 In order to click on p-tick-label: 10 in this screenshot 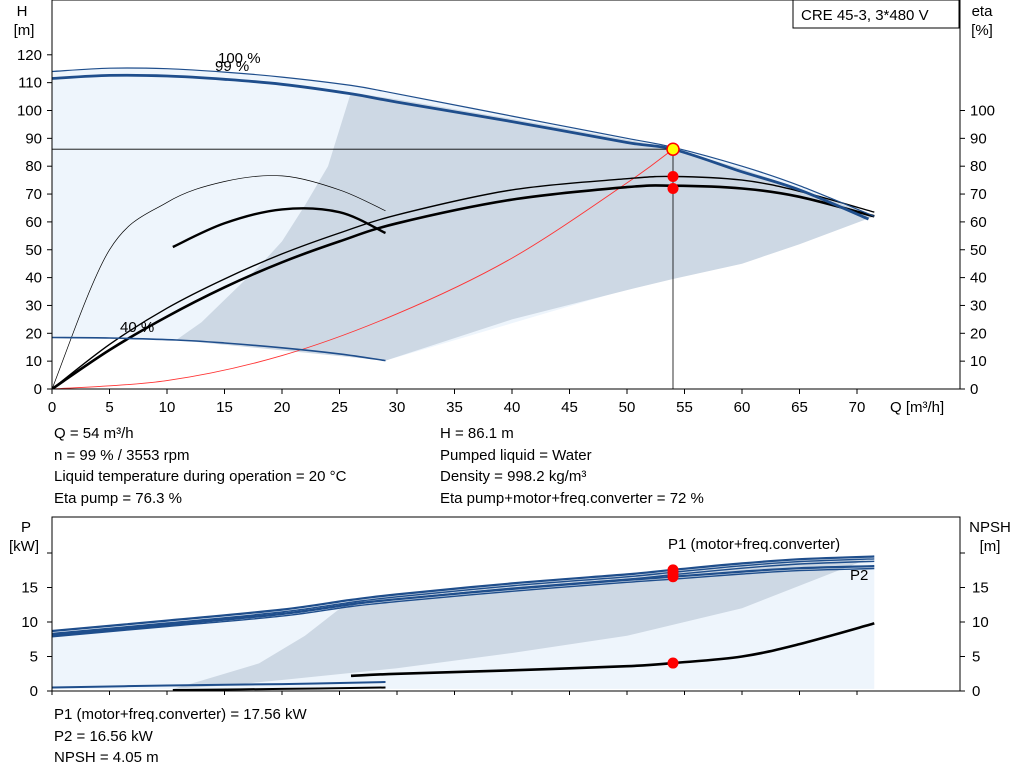, I will do `click(29, 622)`.